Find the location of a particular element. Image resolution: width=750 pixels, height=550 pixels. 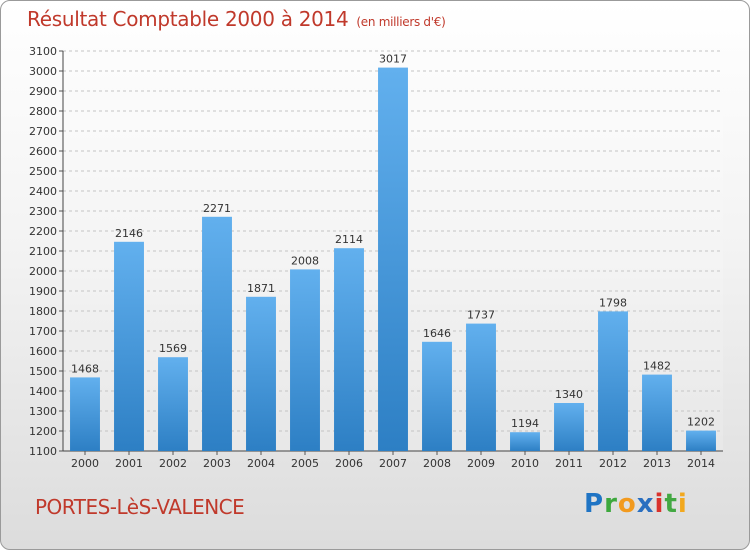

bar-2001 is located at coordinates (129, 346).